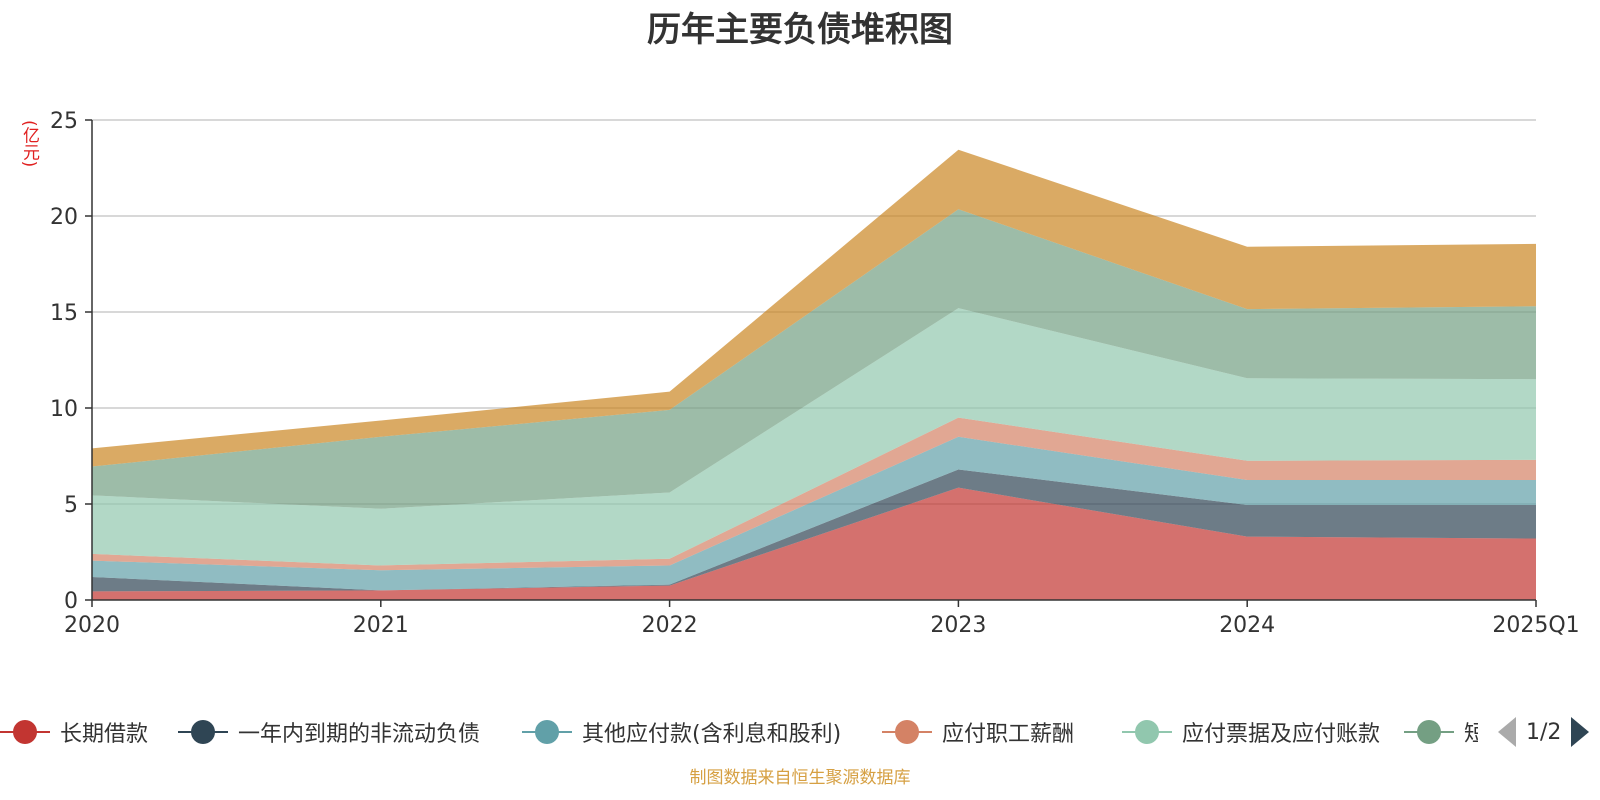 The height and width of the screenshot is (800, 1600). I want to click on legend-item: 应付职工薪酬, so click(978, 732).